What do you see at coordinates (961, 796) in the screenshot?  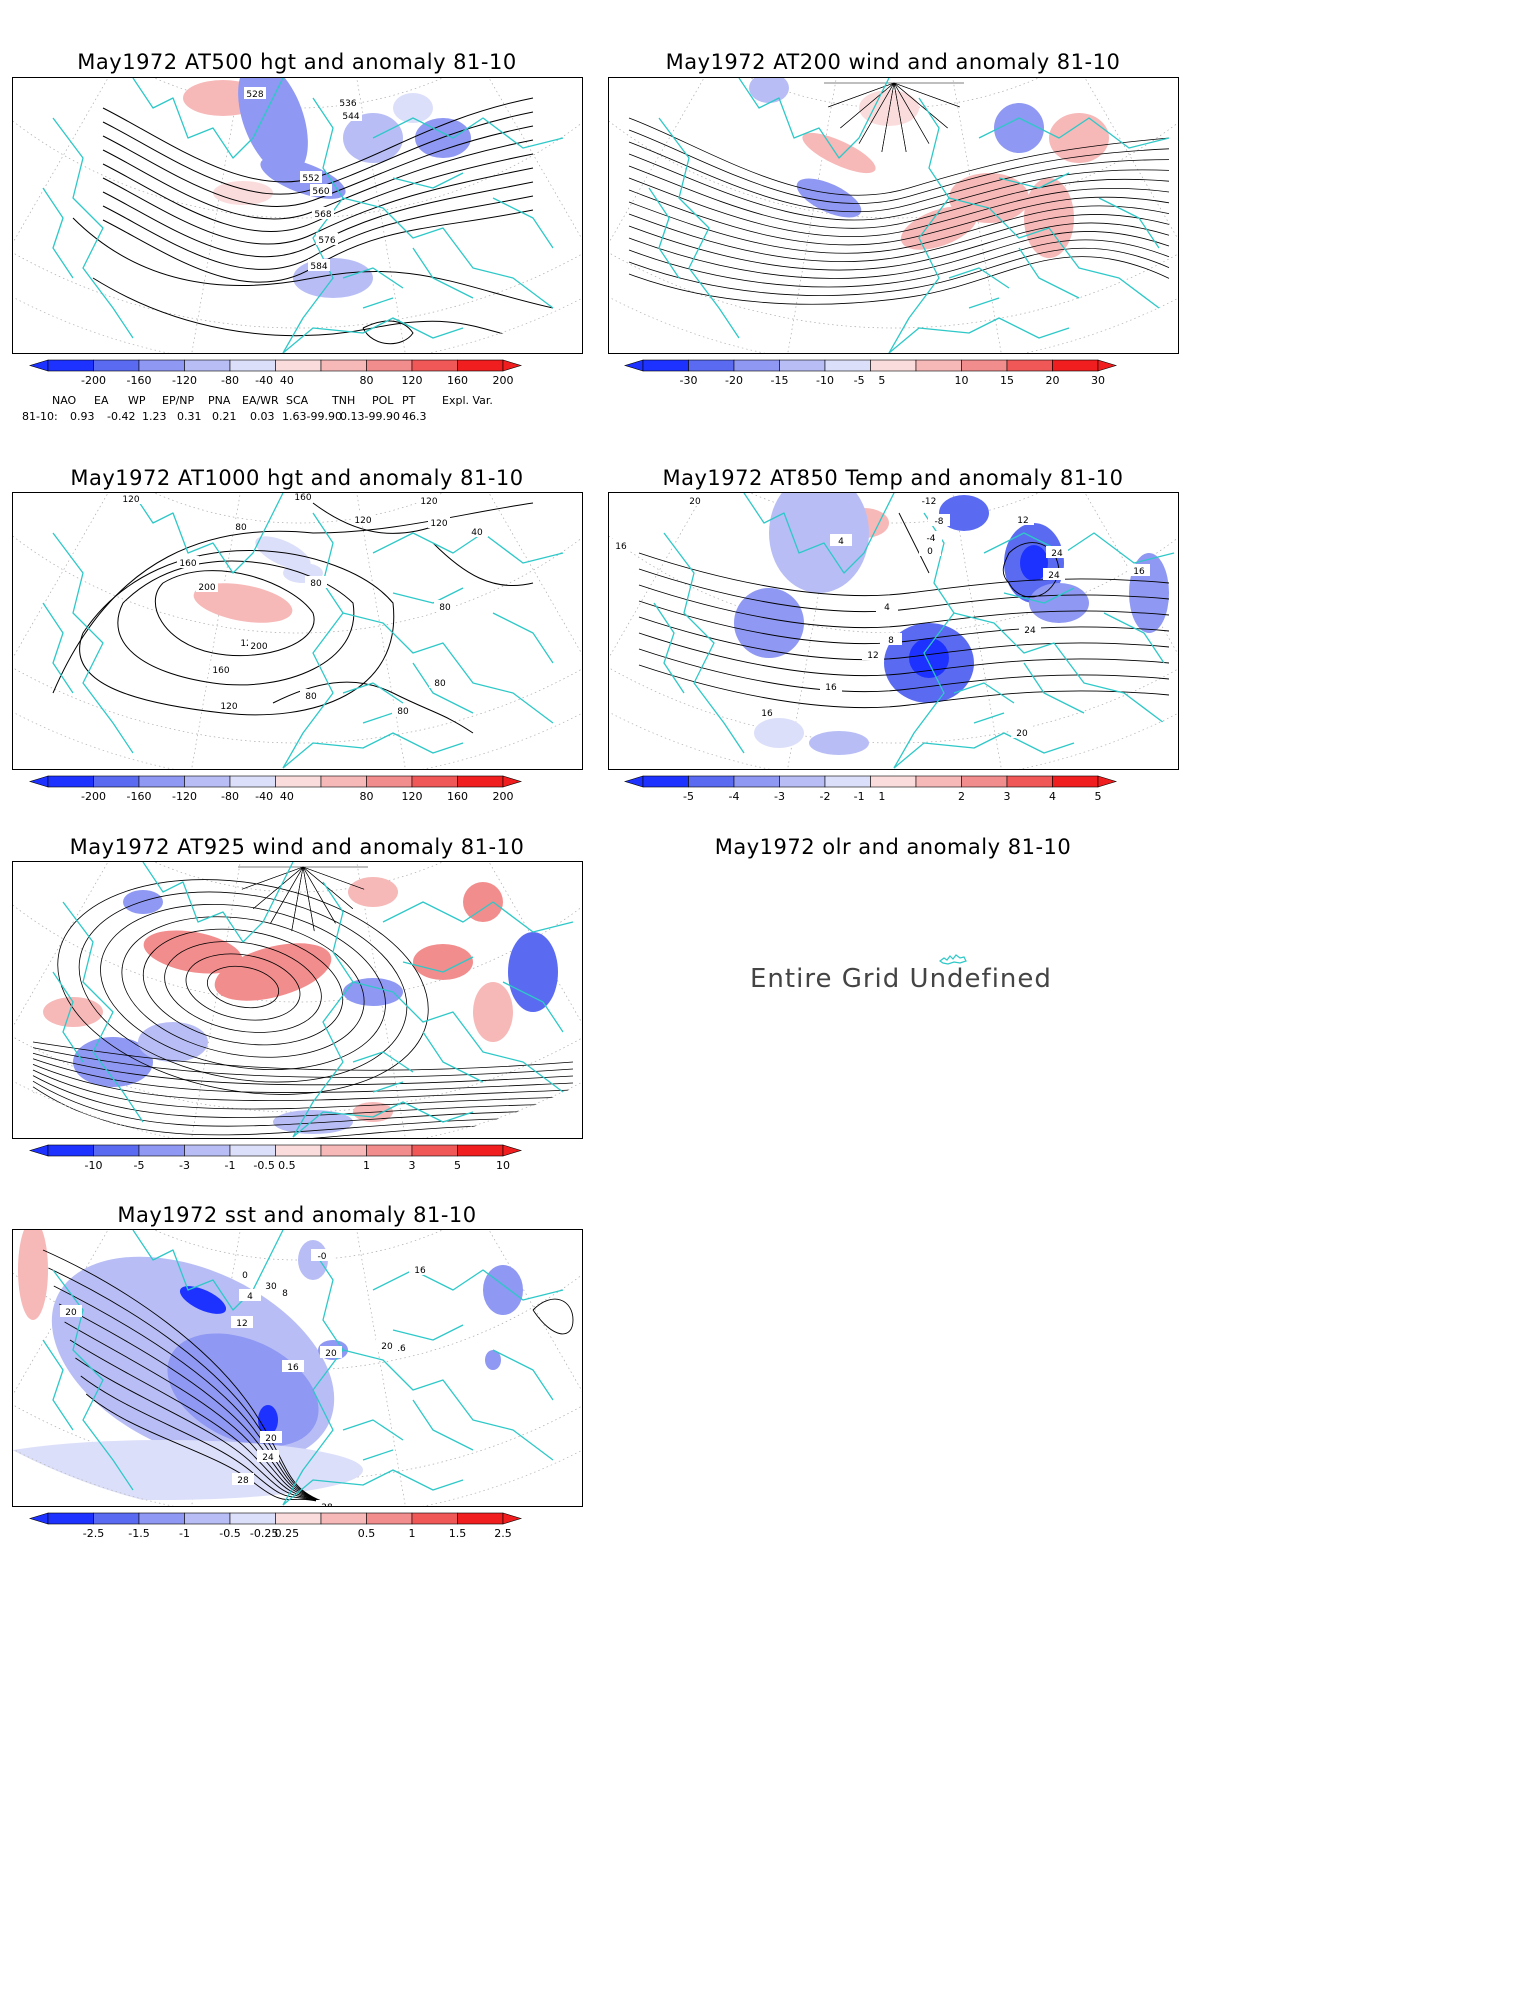 I see `colorbar-tick-label: 2` at bounding box center [961, 796].